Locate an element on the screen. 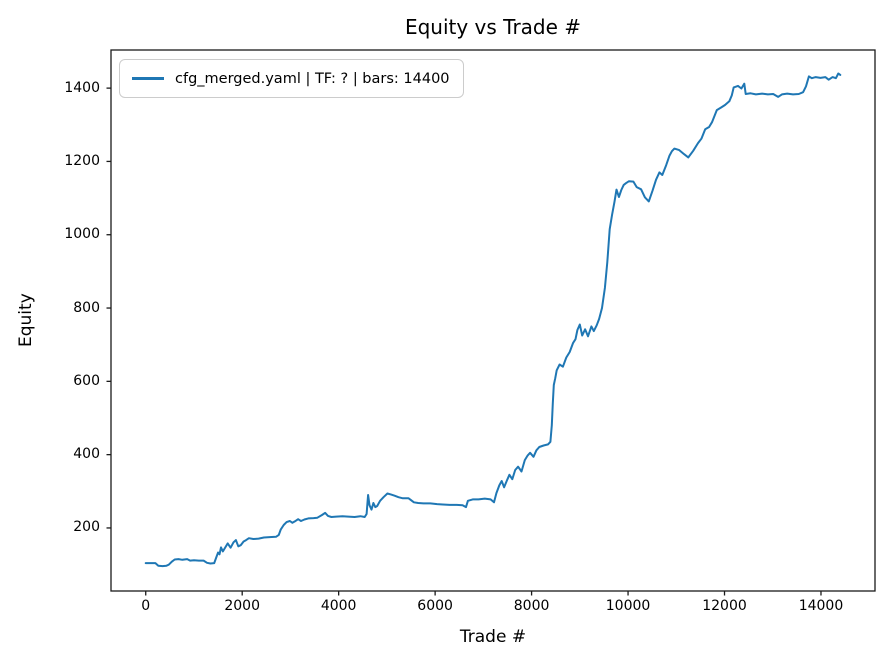 Image resolution: width=896 pixels, height=672 pixels. legend-label: cfg_merged.yaml | TF: ? | bars: 14400 is located at coordinates (312, 78).